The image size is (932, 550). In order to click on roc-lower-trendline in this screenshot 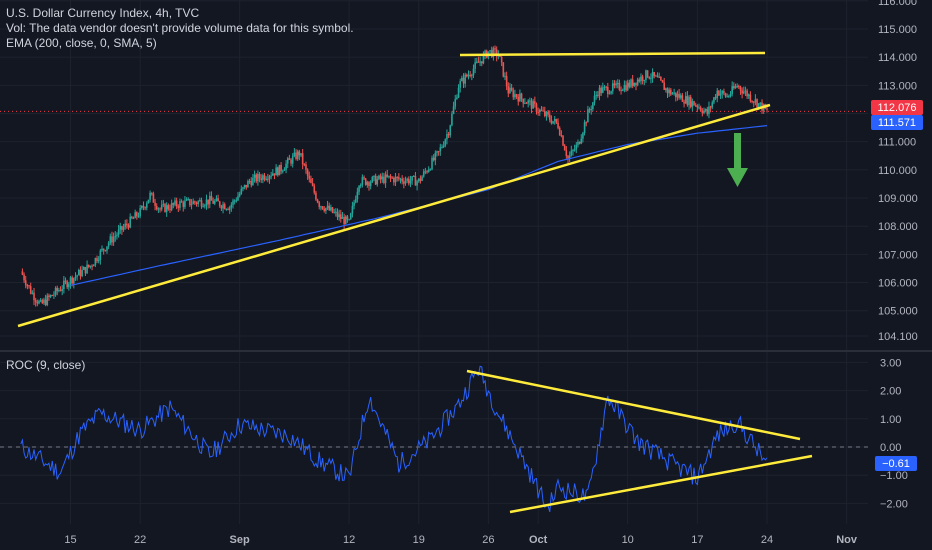, I will do `click(661, 484)`.